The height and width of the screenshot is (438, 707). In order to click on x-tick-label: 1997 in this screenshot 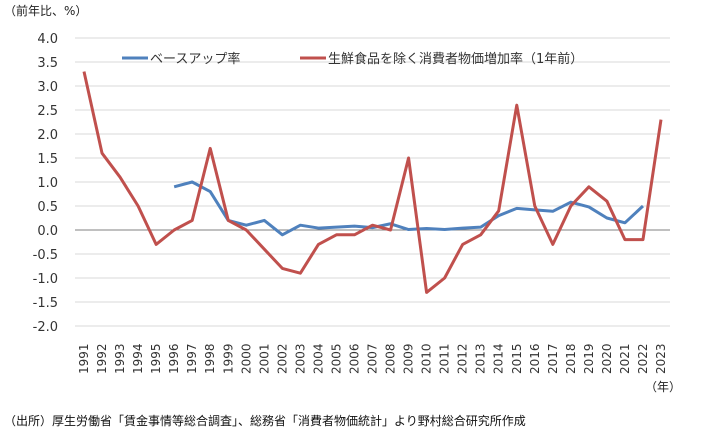, I will do `click(192, 358)`.